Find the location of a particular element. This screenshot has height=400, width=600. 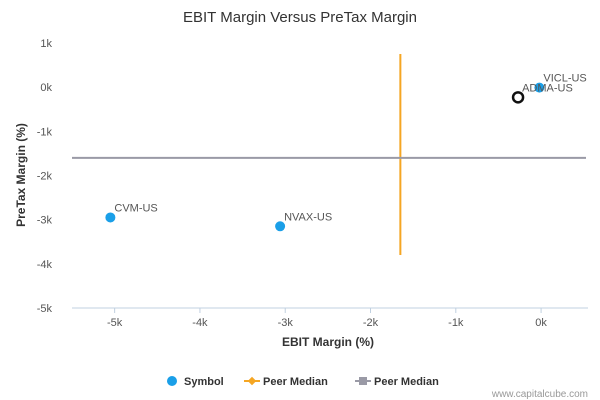

highlighted-data-point-label: ADMA-US is located at coordinates (547, 88).